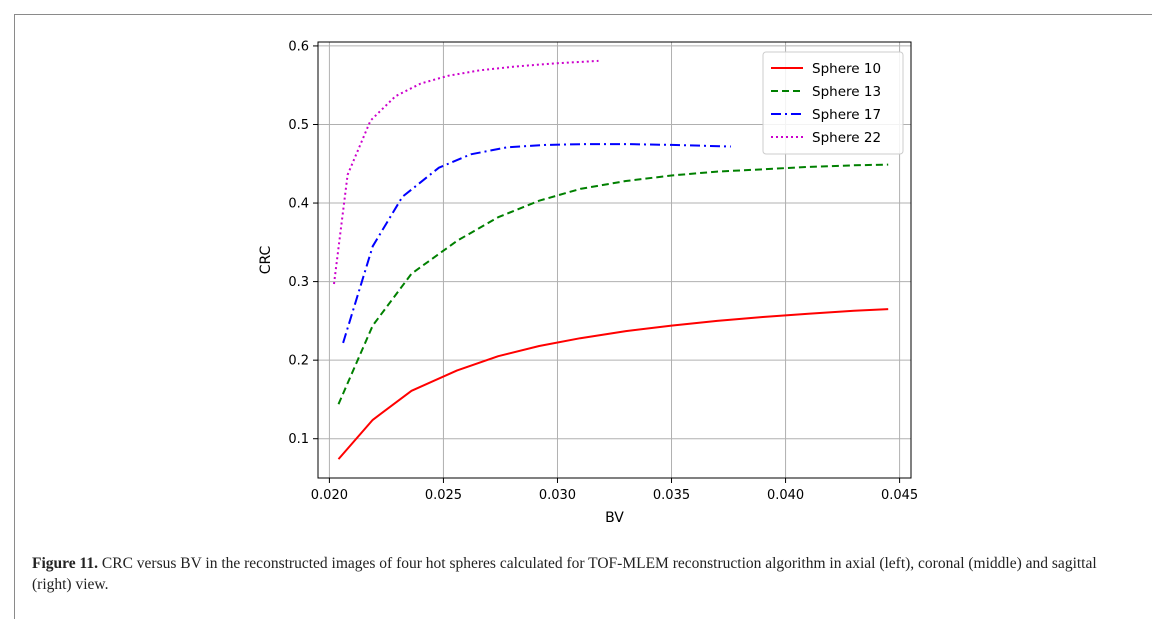 The height and width of the screenshot is (619, 1152). I want to click on y-axis-ticks: 0.1 0.2 0.3 0.4 0.5 0.6, so click(303, 243).